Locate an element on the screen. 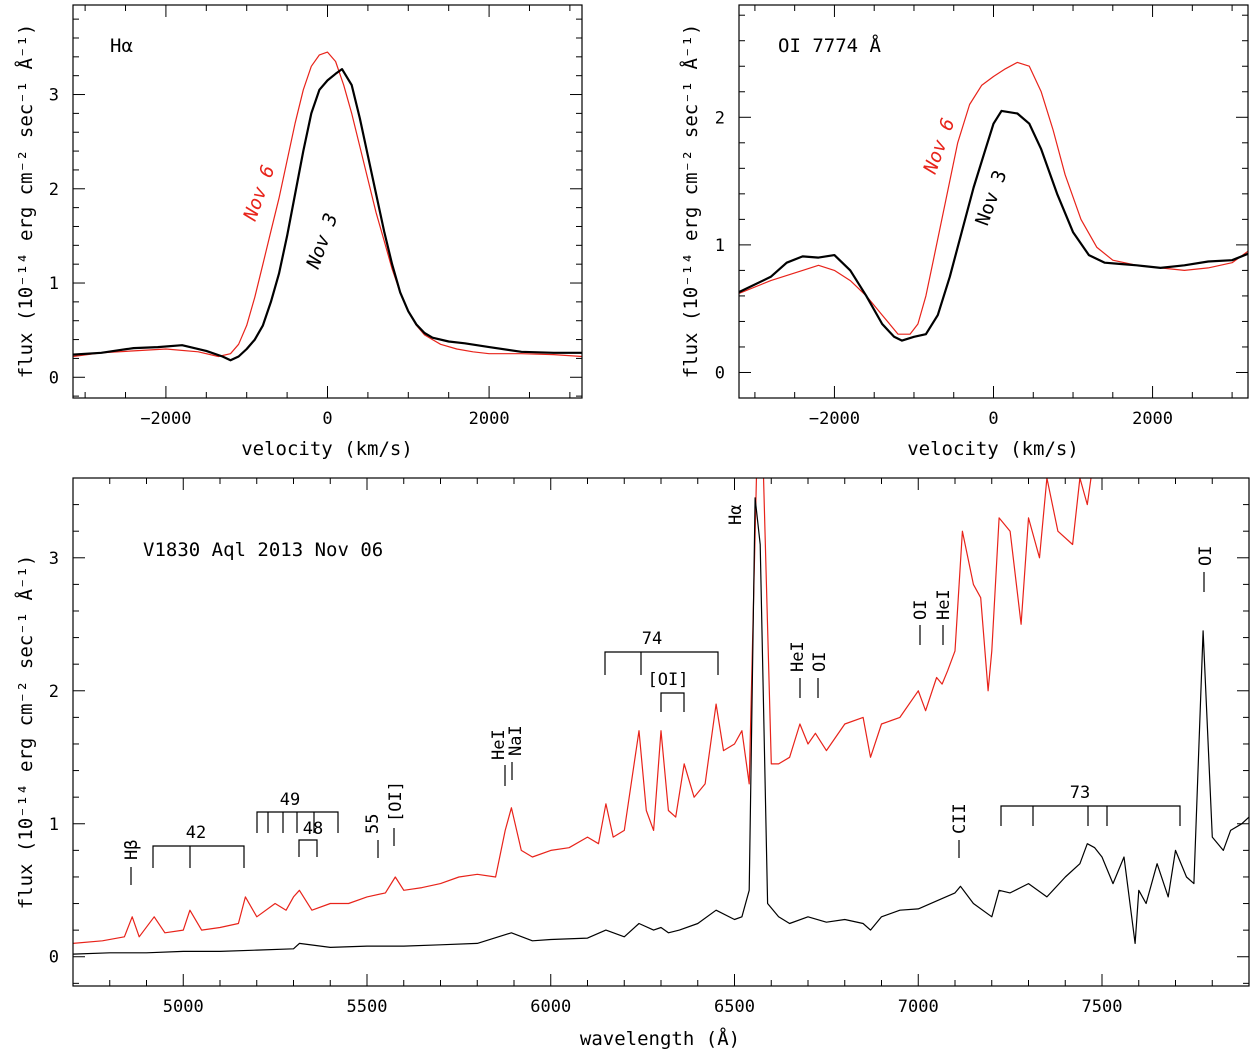  spectrum-ytick-label: 3 is located at coordinates (54, 559).